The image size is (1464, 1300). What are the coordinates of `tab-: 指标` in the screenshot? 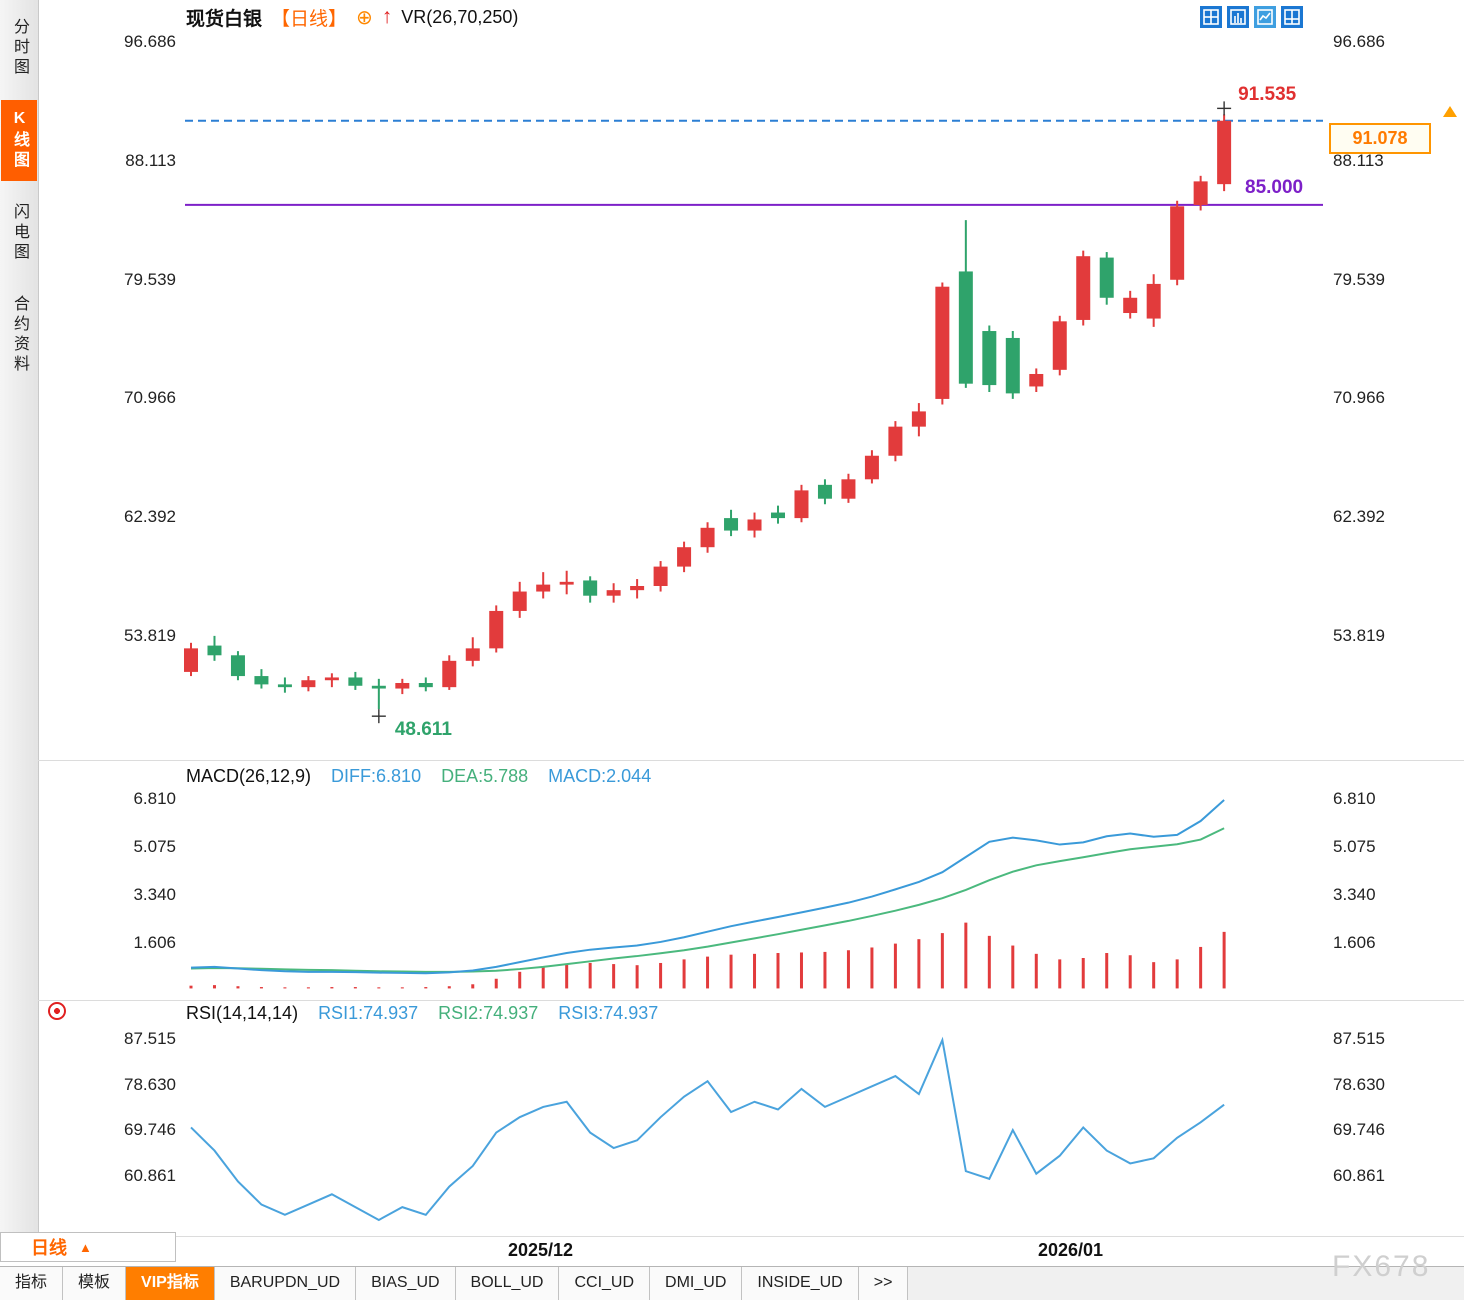 It's located at (32, 1283).